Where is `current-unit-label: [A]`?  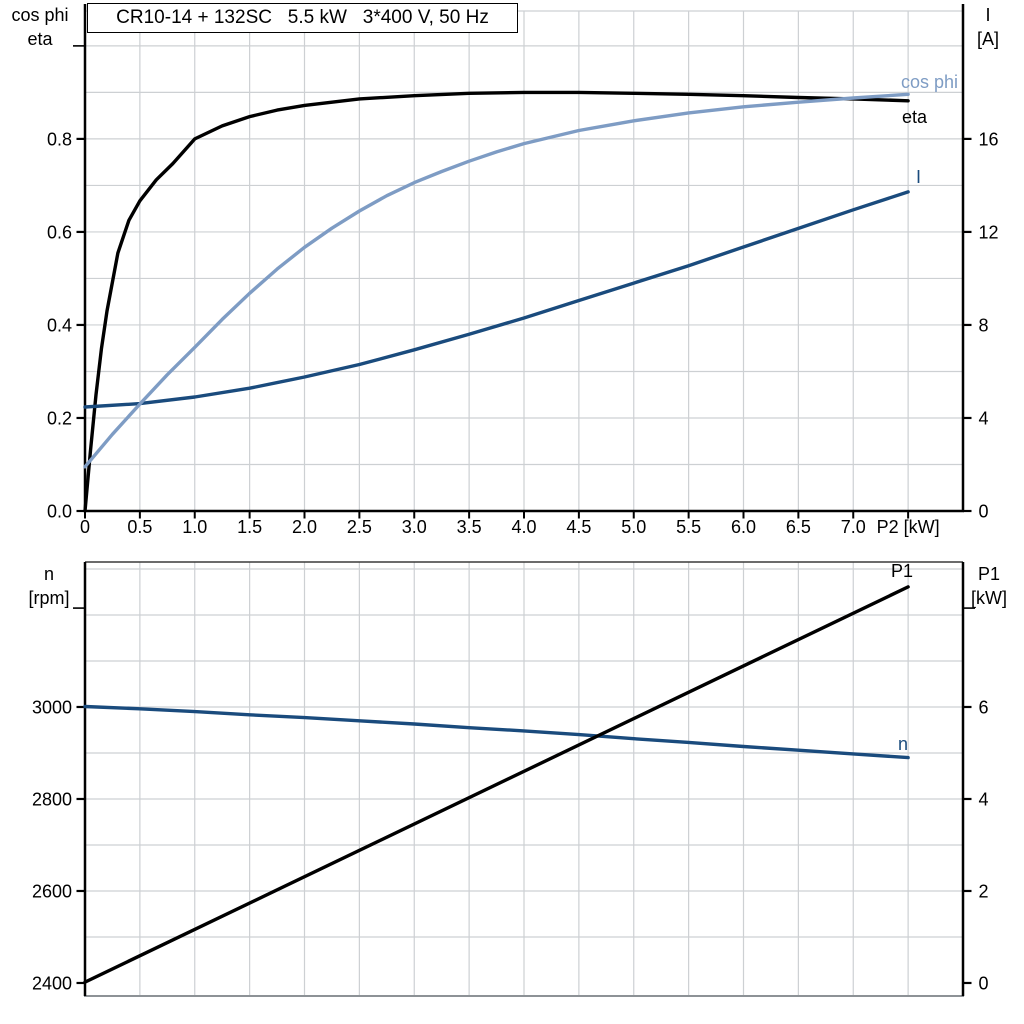 current-unit-label: [A] is located at coordinates (987, 39).